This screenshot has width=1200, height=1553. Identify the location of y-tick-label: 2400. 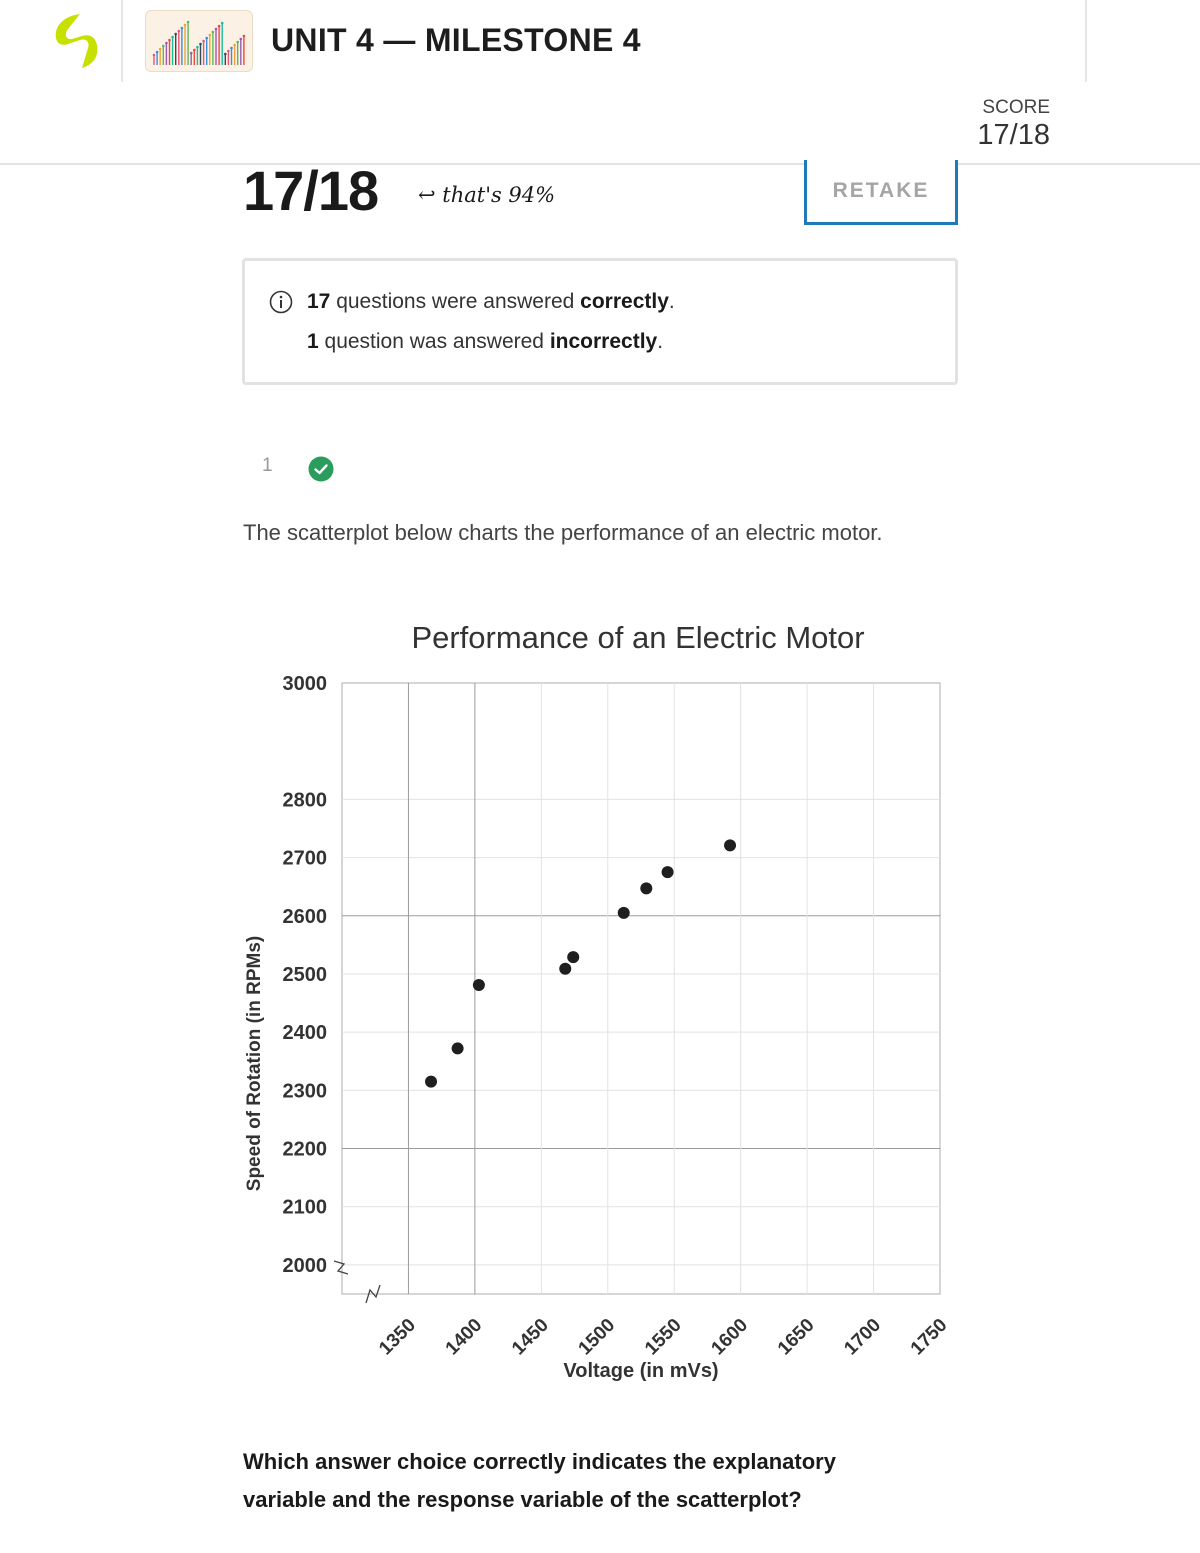
(305, 1033).